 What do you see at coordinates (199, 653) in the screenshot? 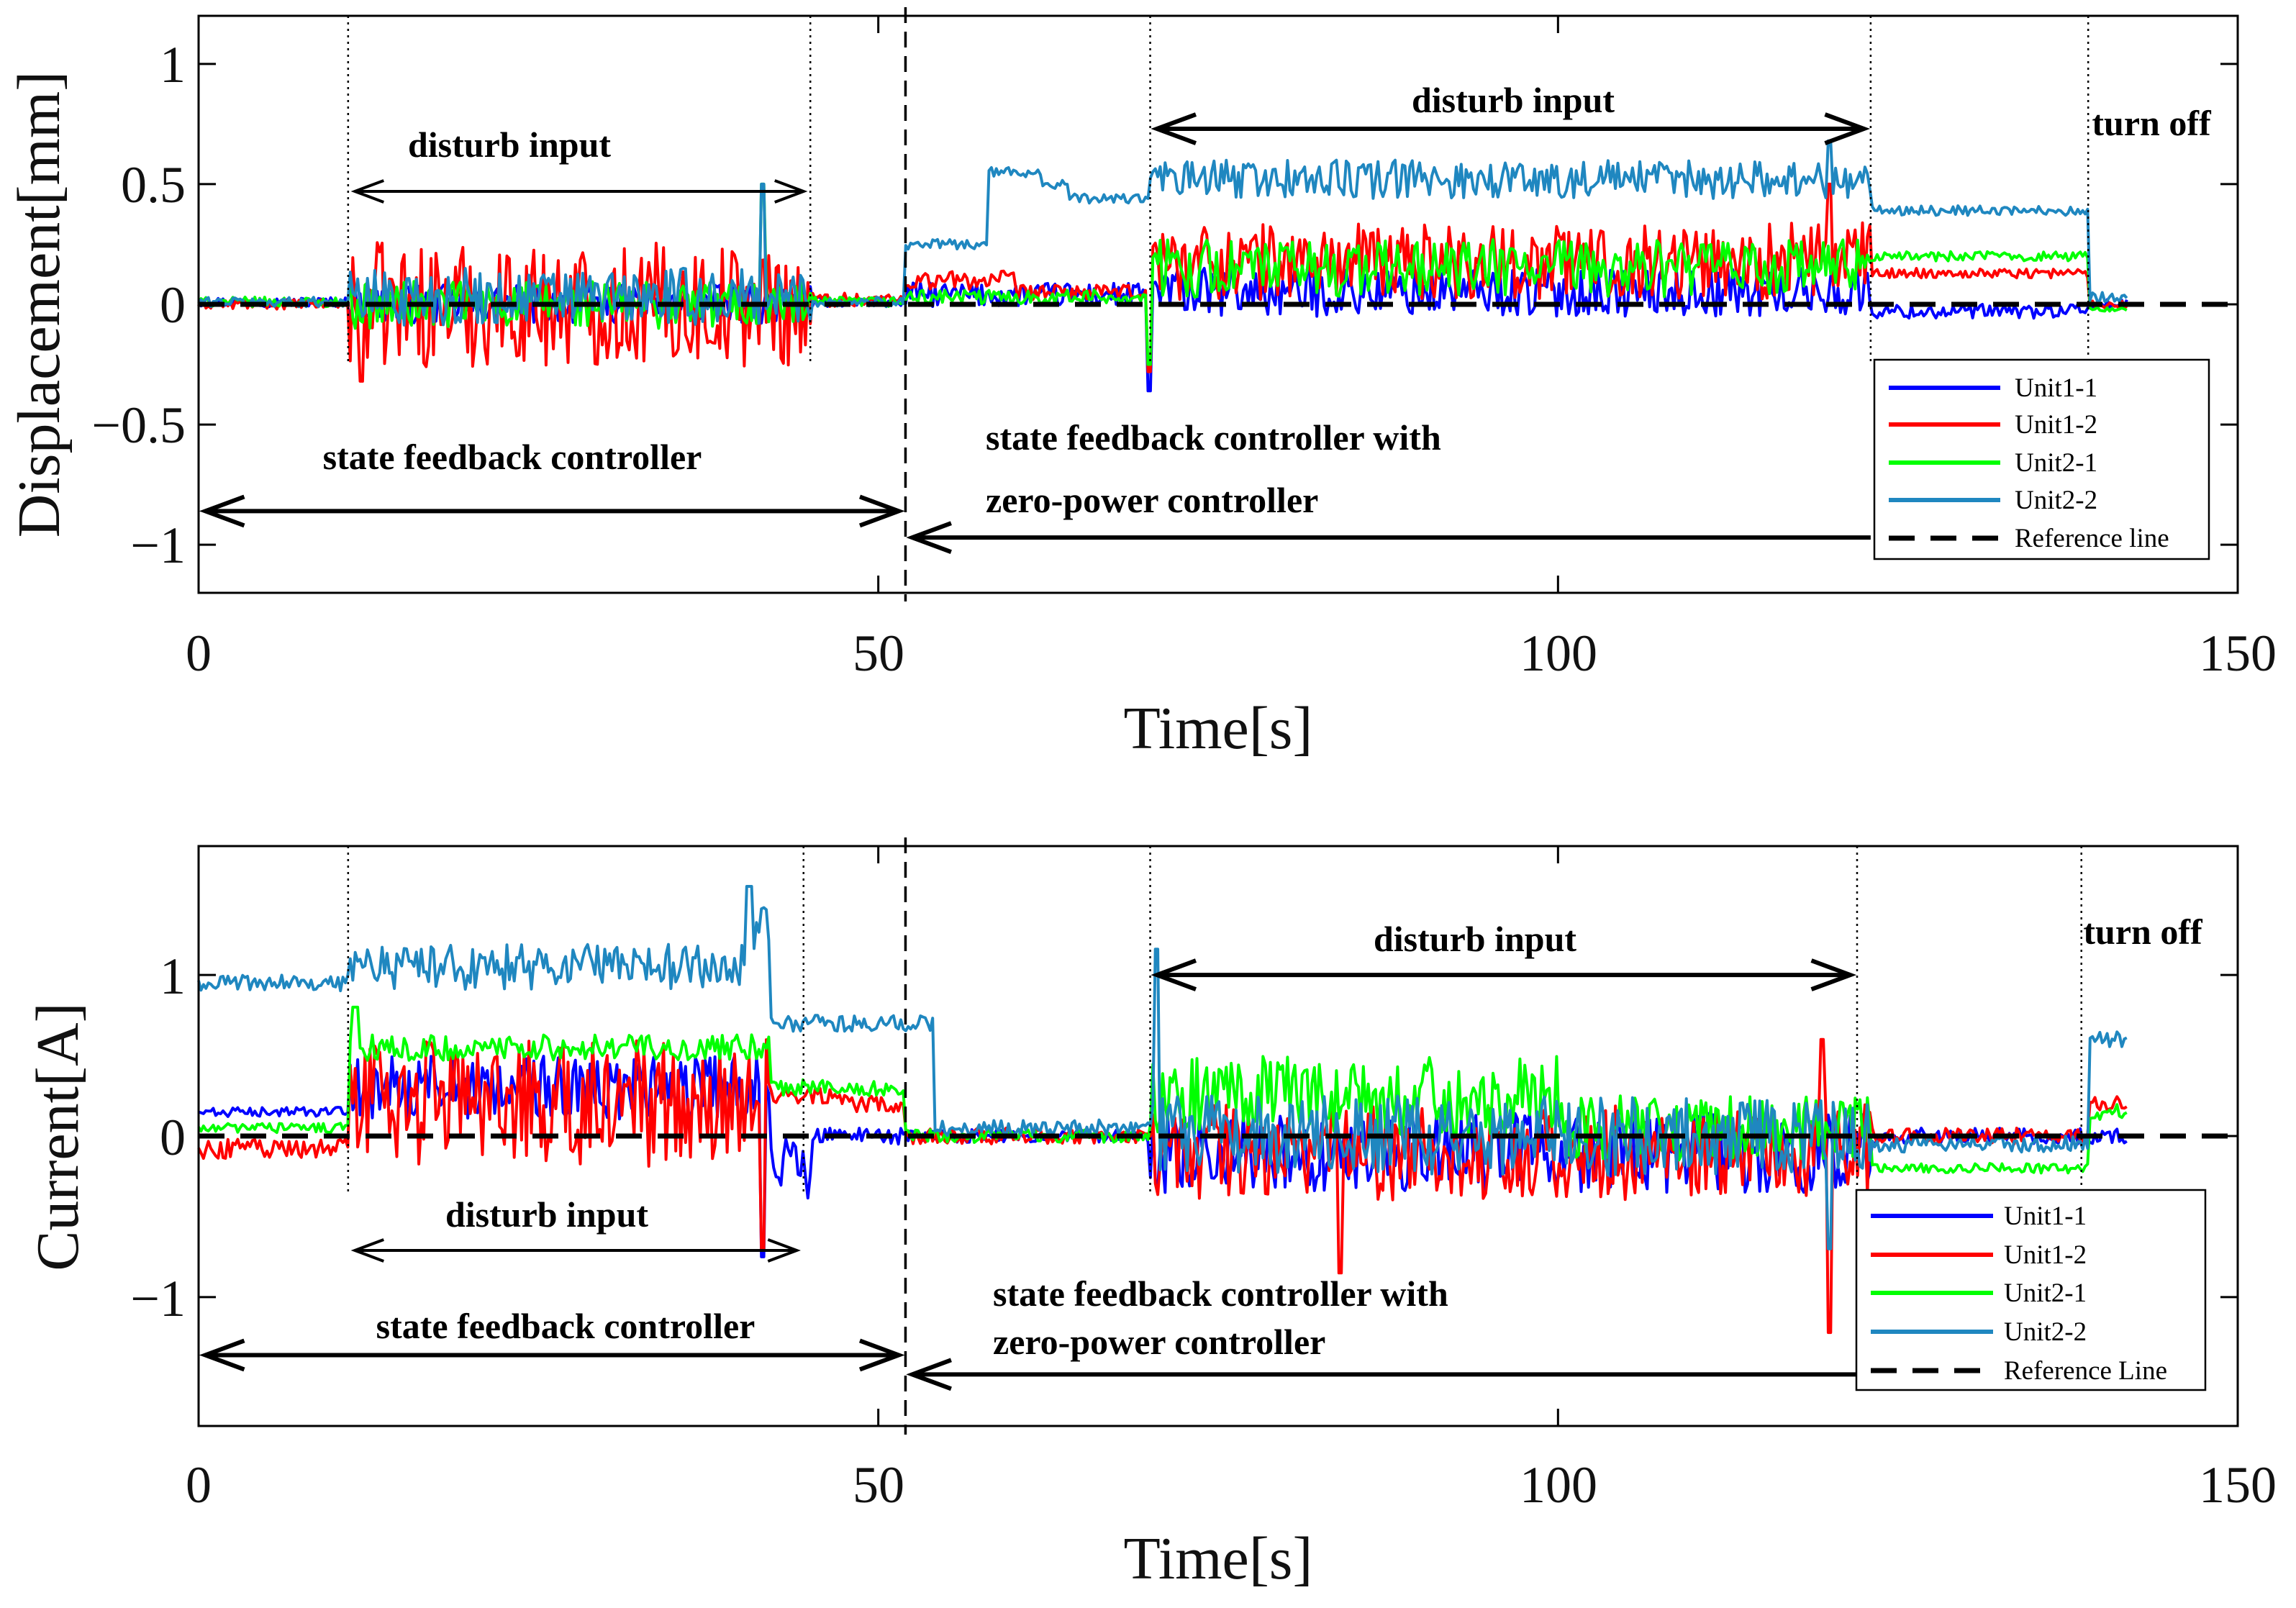
I see `displacement-xtick-0: 0` at bounding box center [199, 653].